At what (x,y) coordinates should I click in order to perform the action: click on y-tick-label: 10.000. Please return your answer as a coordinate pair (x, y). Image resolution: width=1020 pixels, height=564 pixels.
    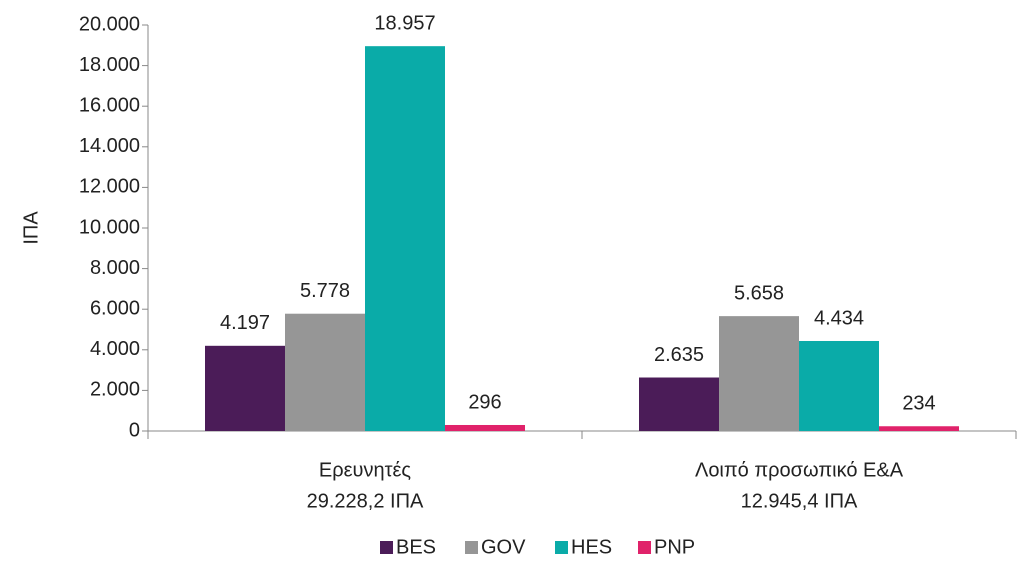
    Looking at the image, I should click on (109, 227).